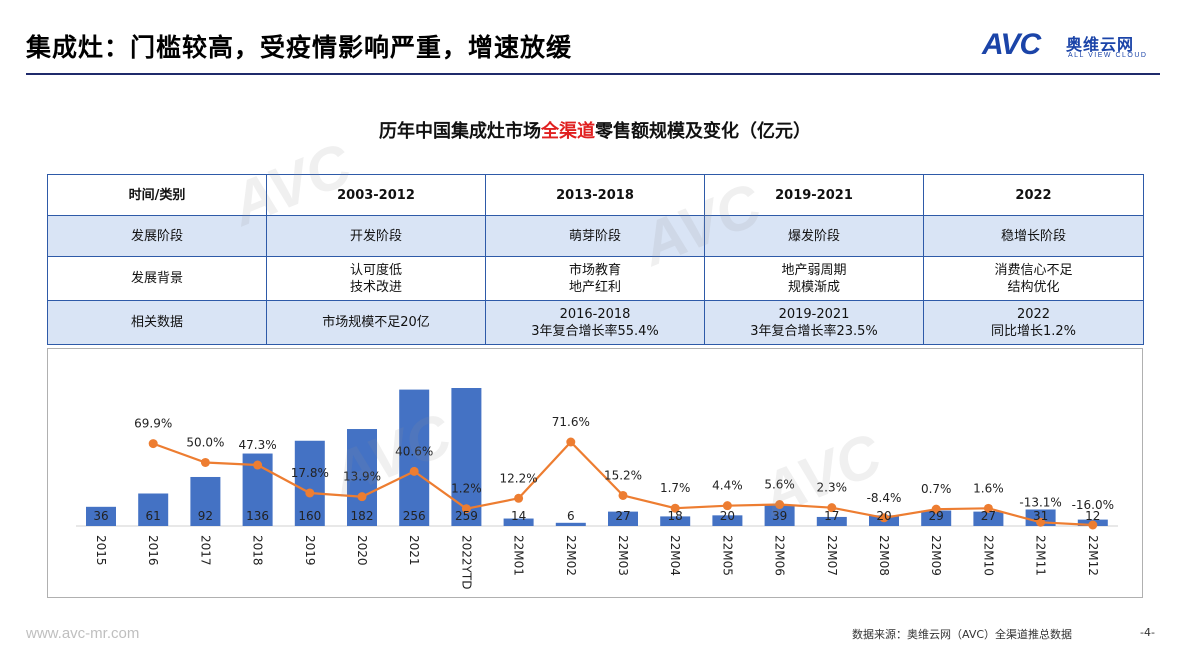 The height and width of the screenshot is (669, 1190). What do you see at coordinates (832, 488) in the screenshot?
I see `growth-label: 2.3%` at bounding box center [832, 488].